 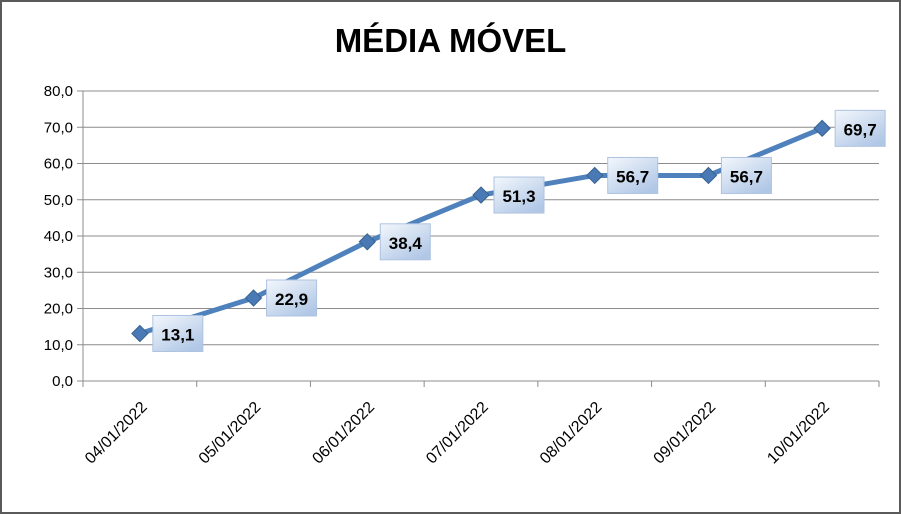 What do you see at coordinates (58, 200) in the screenshot?
I see `y-tick-label: 50,0` at bounding box center [58, 200].